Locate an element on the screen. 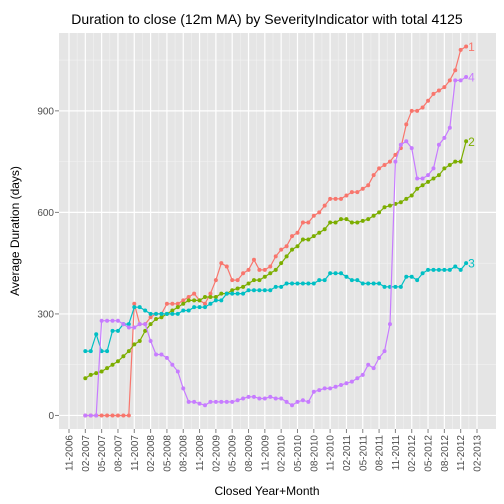  y-tick-label: 300 is located at coordinates (45, 314).